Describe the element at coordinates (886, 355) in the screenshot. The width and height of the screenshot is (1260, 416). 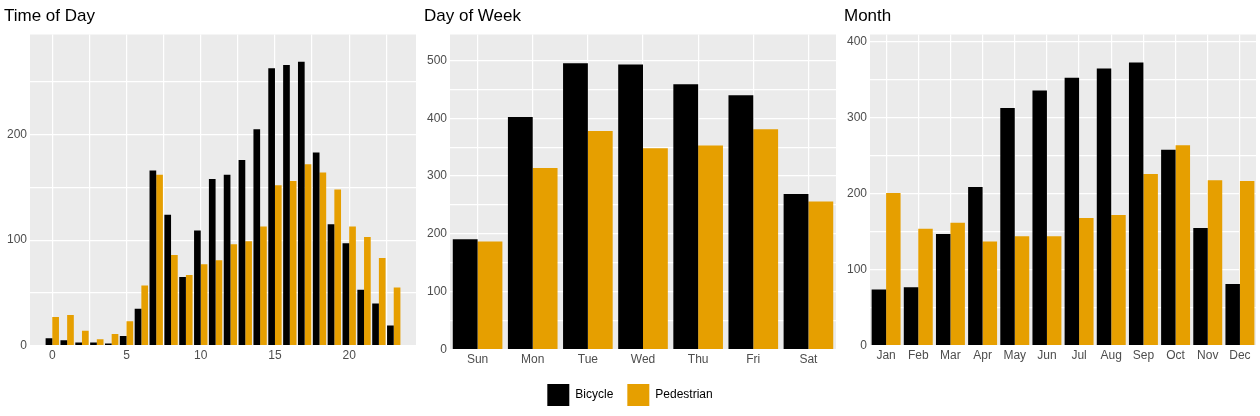
I see `x-tick-label: Jan` at that location.